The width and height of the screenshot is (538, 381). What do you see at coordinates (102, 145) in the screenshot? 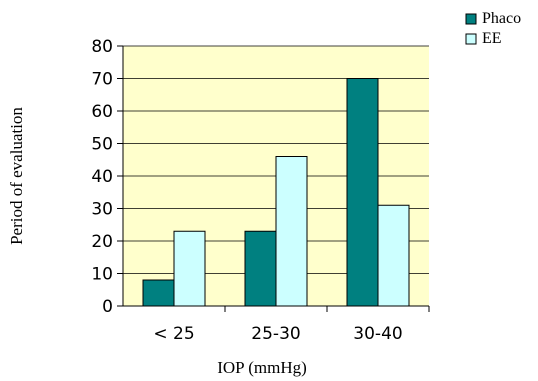
I see `y-tick-label: 50` at bounding box center [102, 145].